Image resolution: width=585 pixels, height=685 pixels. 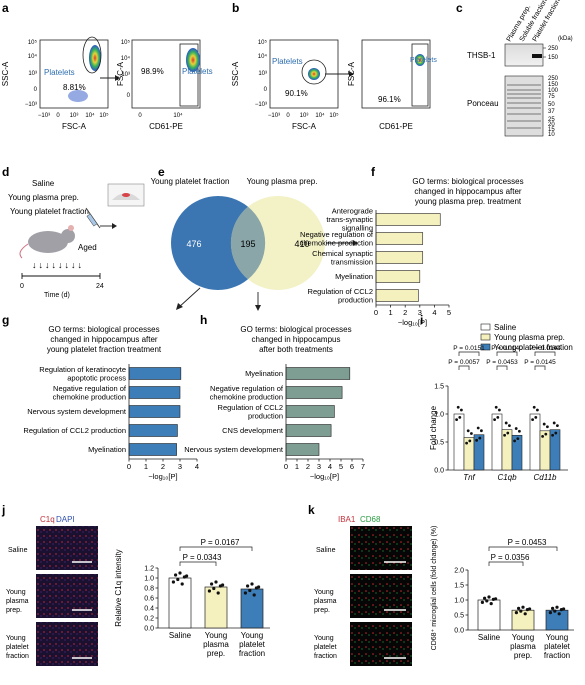 I want to click on b1-xtick: 10³, so click(x=304, y=116).